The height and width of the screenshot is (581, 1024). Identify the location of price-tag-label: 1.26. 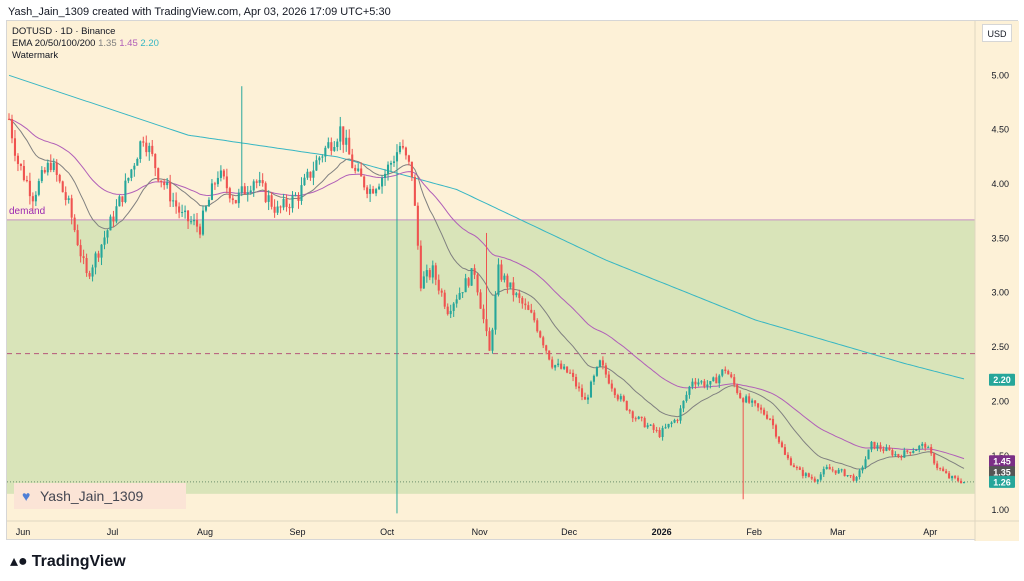
(1002, 482).